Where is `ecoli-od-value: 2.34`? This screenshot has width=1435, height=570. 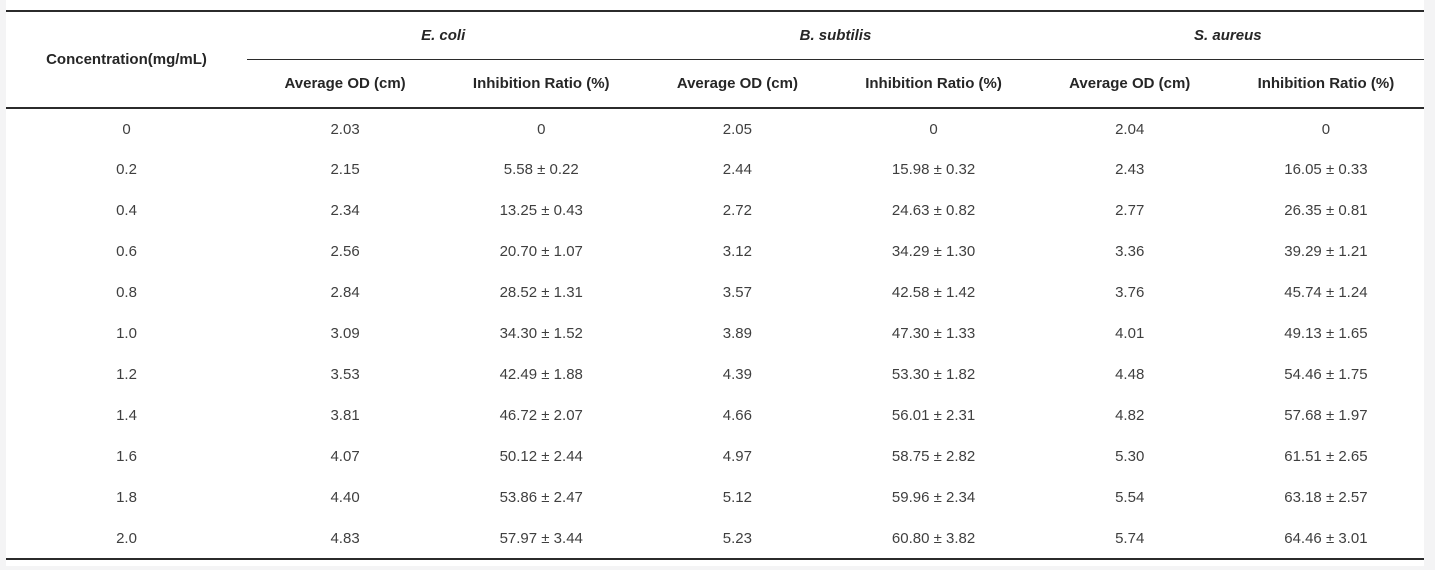
ecoli-od-value: 2.34 is located at coordinates (345, 210).